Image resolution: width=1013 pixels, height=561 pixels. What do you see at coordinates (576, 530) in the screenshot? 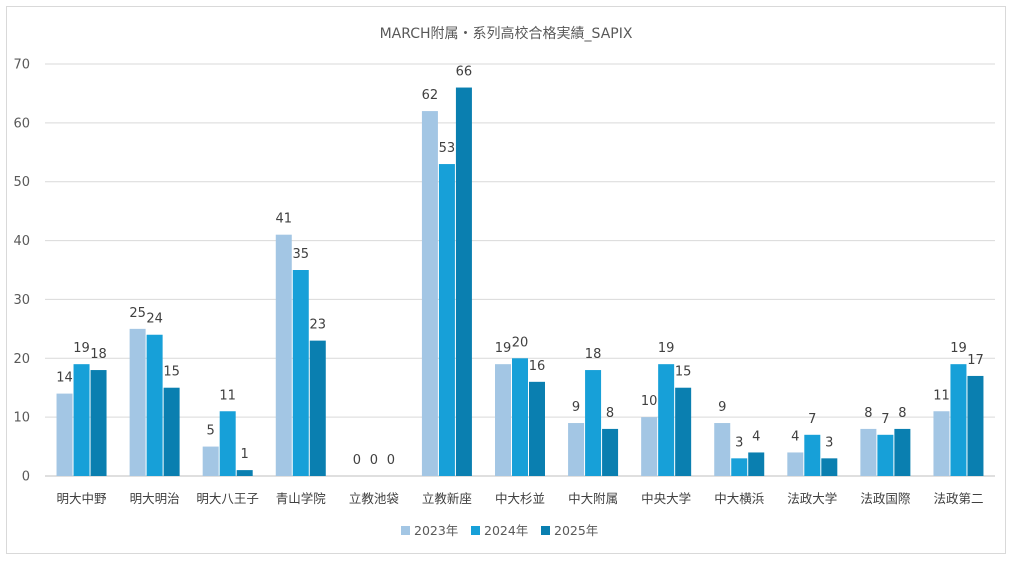
I see `legend-label: 2025年` at bounding box center [576, 530].